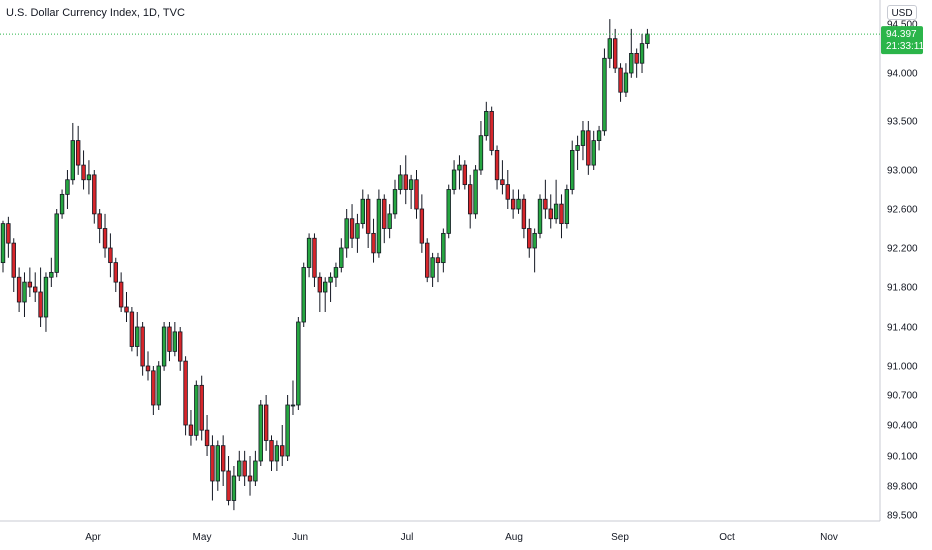  Describe the element at coordinates (902, 396) in the screenshot. I see `y-tick-label: 90.700` at that location.